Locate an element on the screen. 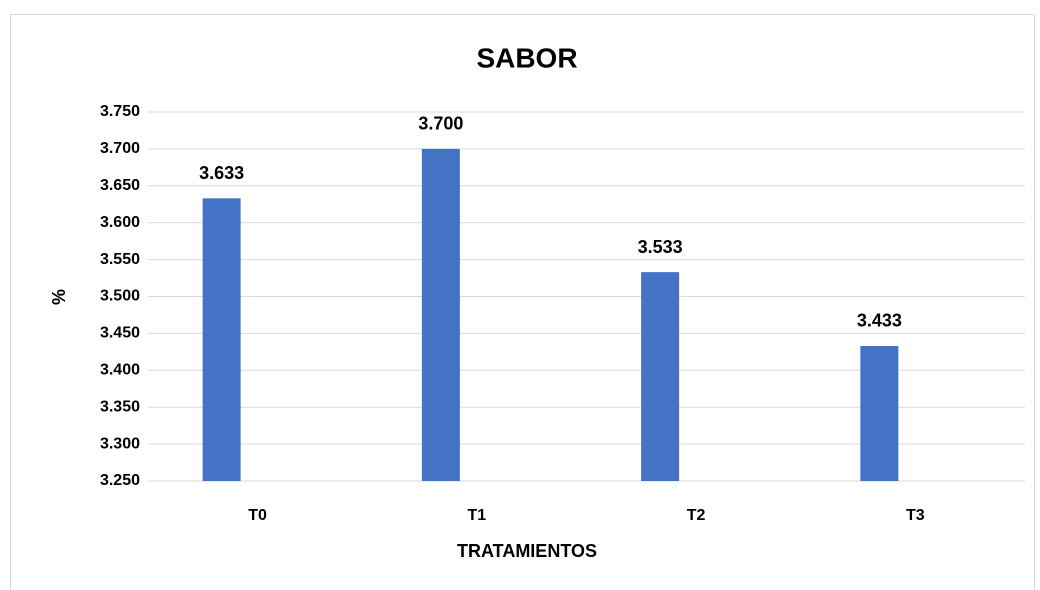 This screenshot has height=590, width=1040. x-tick-label: T1 is located at coordinates (477, 515).